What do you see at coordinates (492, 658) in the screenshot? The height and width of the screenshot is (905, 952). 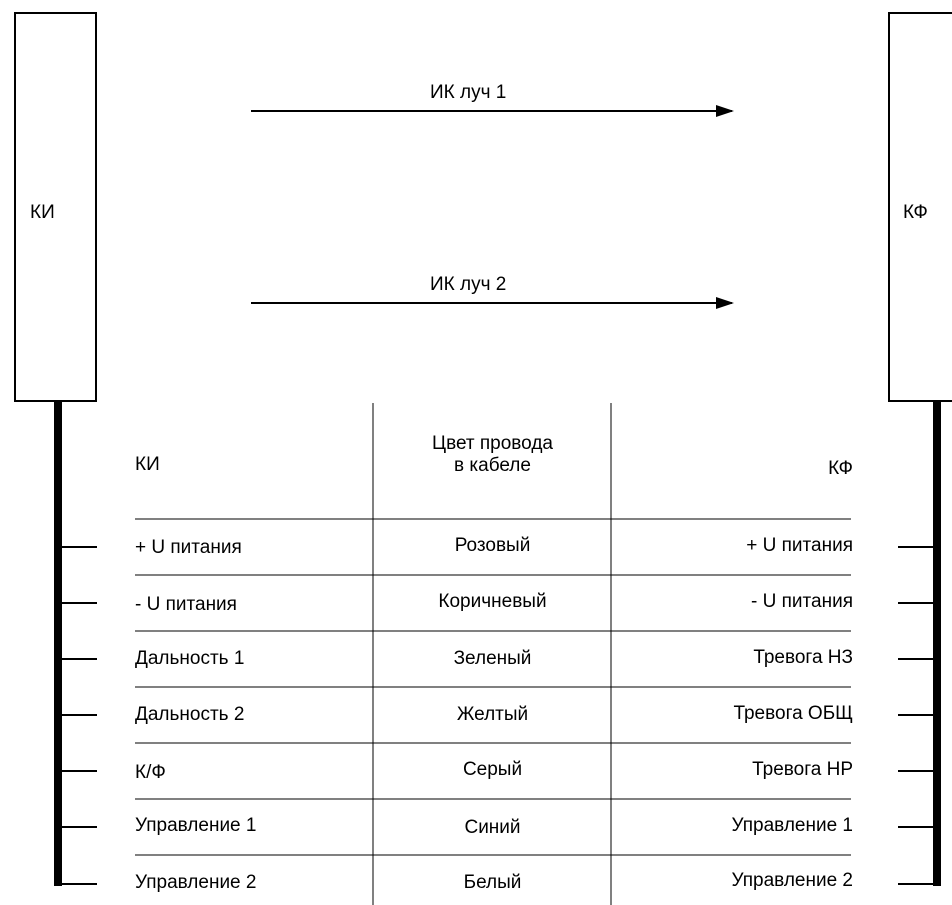 I see `wire-color: Зеленый` at bounding box center [492, 658].